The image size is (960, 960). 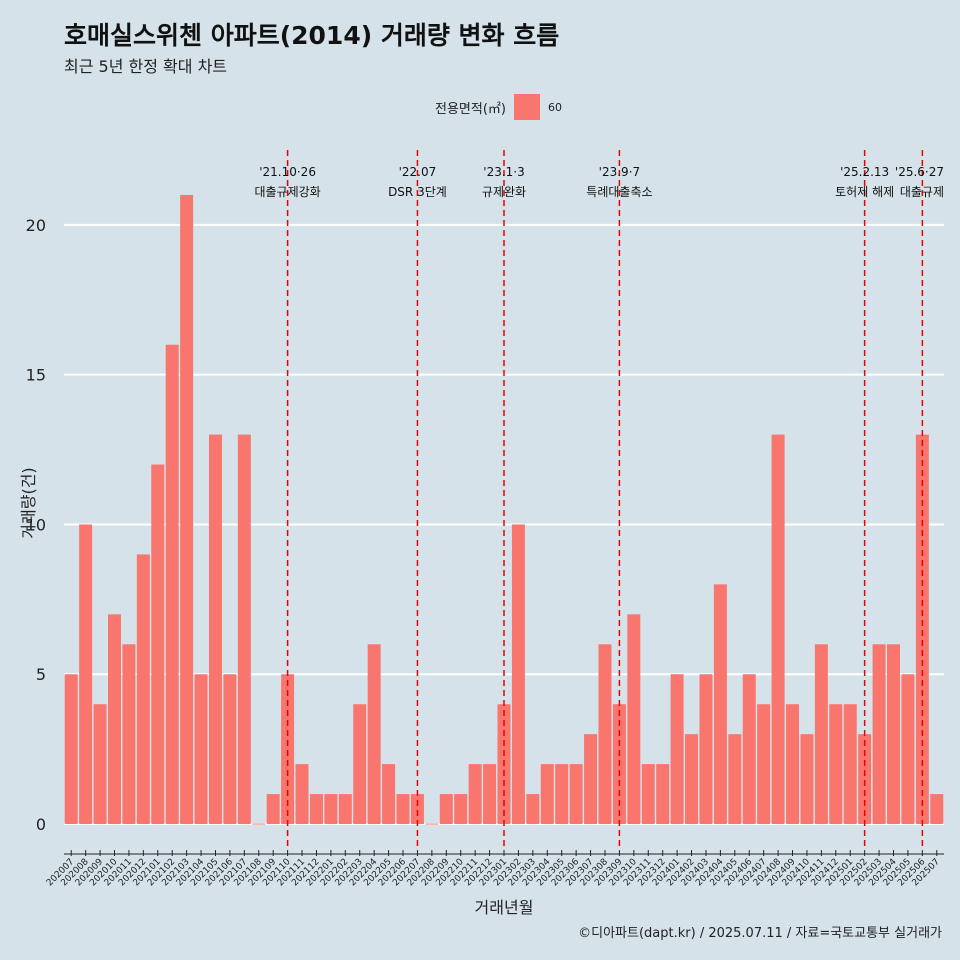 I want to click on event-date-4: '25.2.13, so click(x=864, y=172).